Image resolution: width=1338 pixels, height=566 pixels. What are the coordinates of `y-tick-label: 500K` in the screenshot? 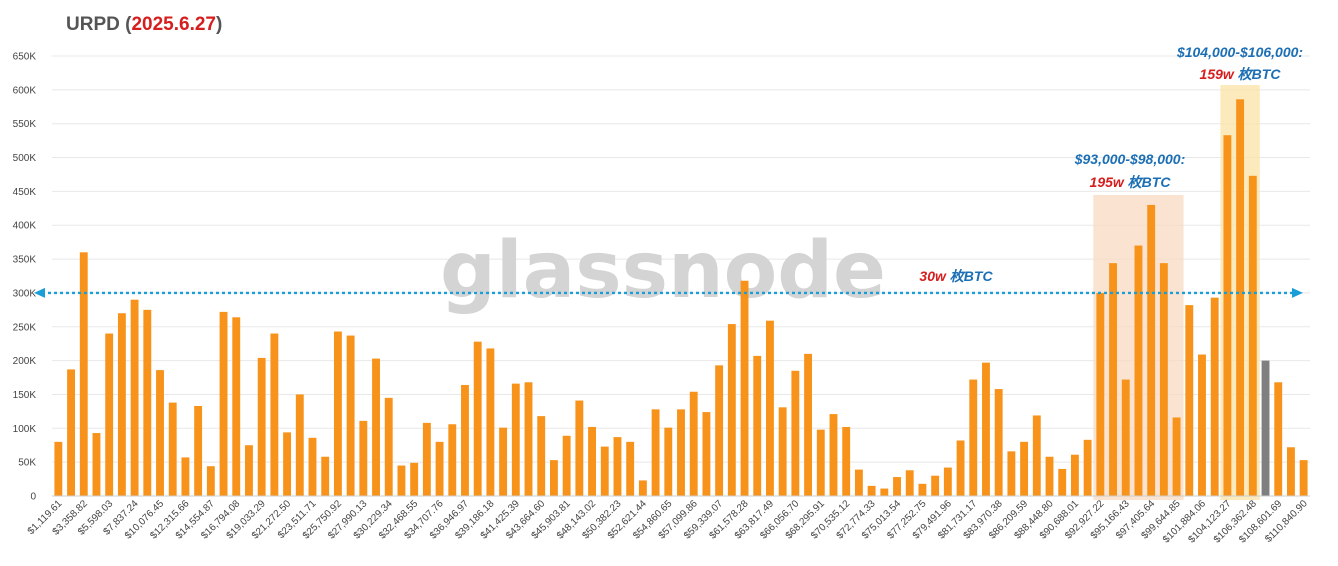 It's located at (25, 158).